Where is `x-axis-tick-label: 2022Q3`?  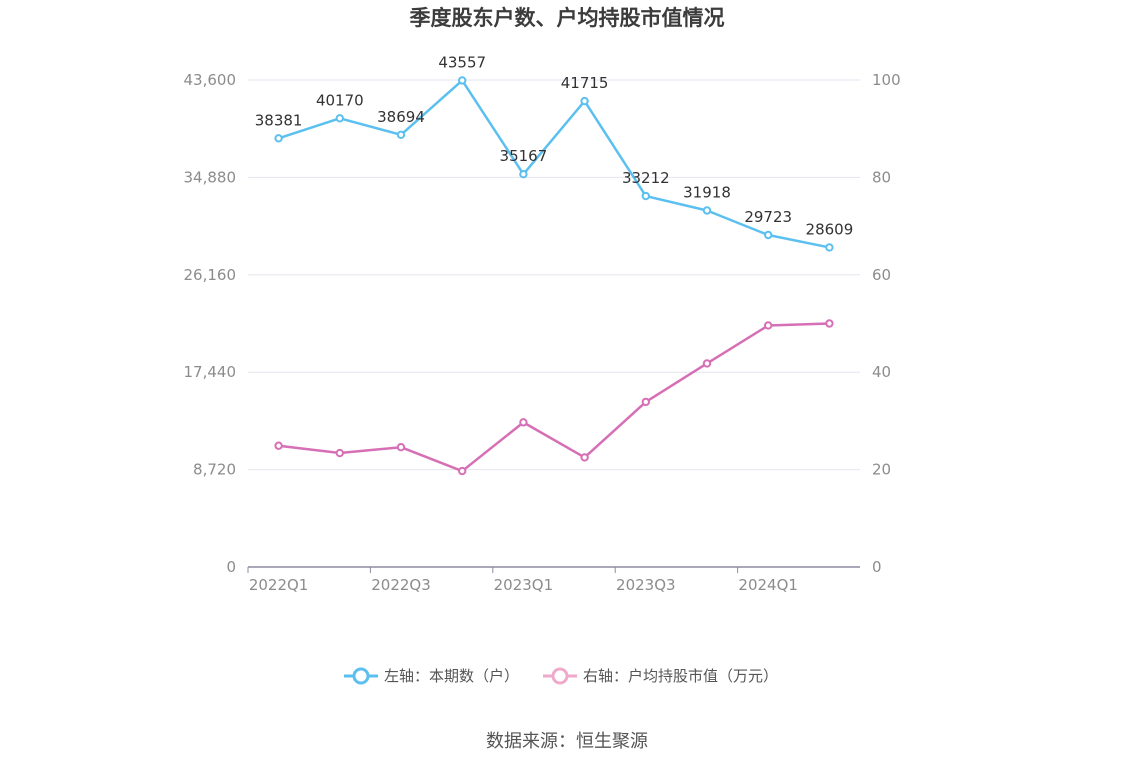 x-axis-tick-label: 2022Q3 is located at coordinates (401, 585).